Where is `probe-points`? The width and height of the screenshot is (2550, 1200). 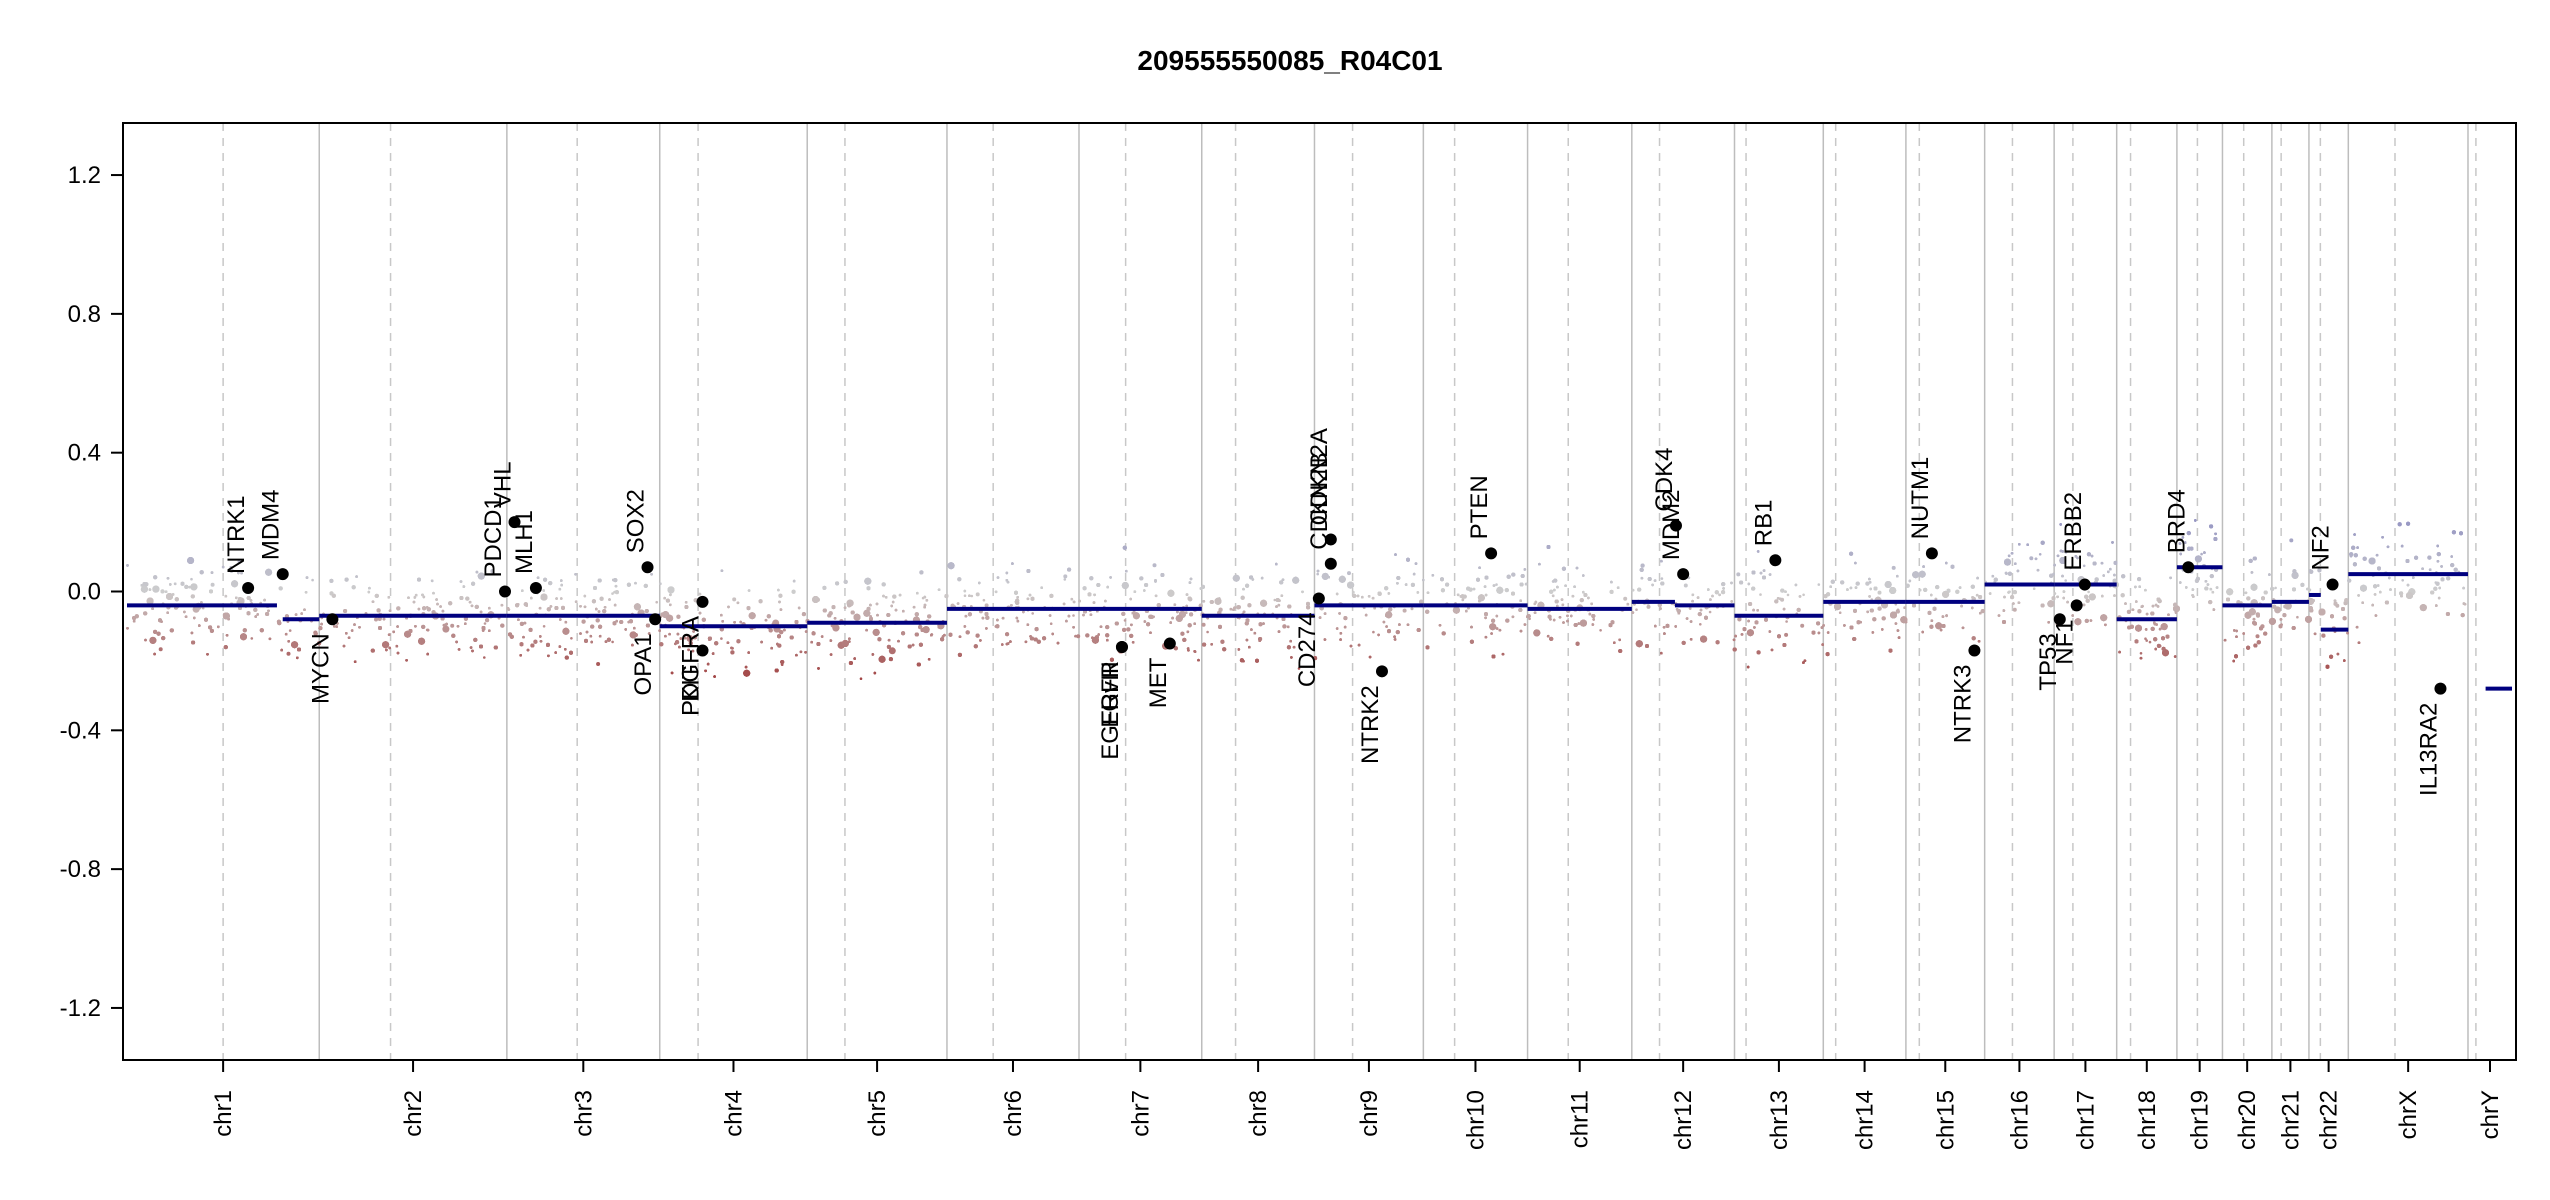 probe-points is located at coordinates (1296, 599).